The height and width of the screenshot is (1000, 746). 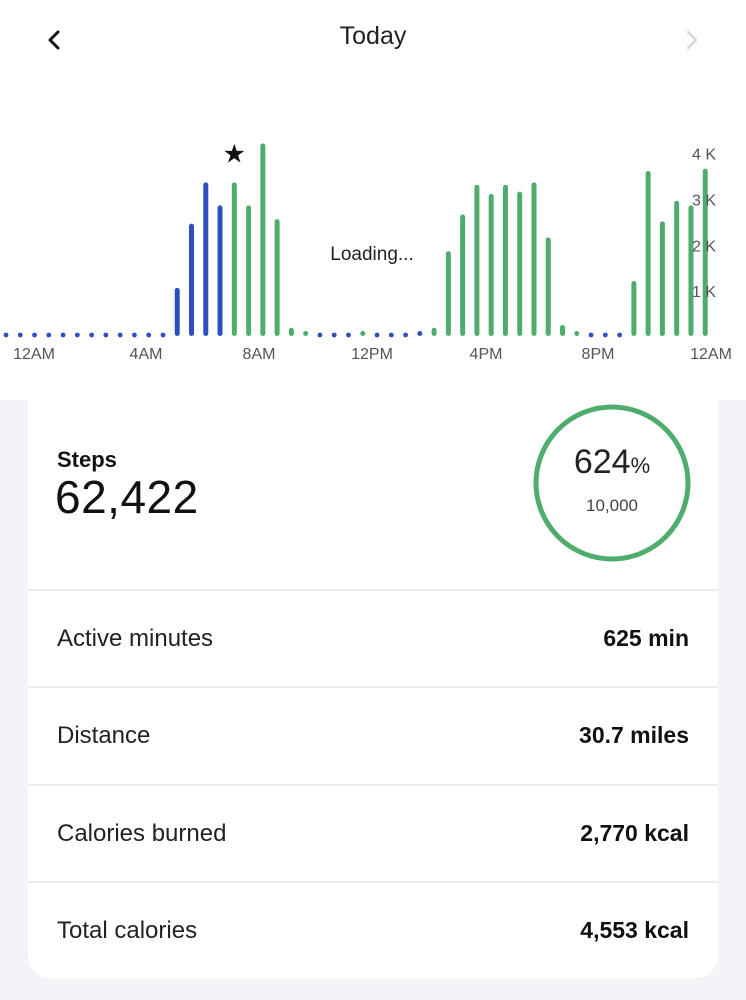 I want to click on star-marker-icon: ★, so click(x=234, y=154).